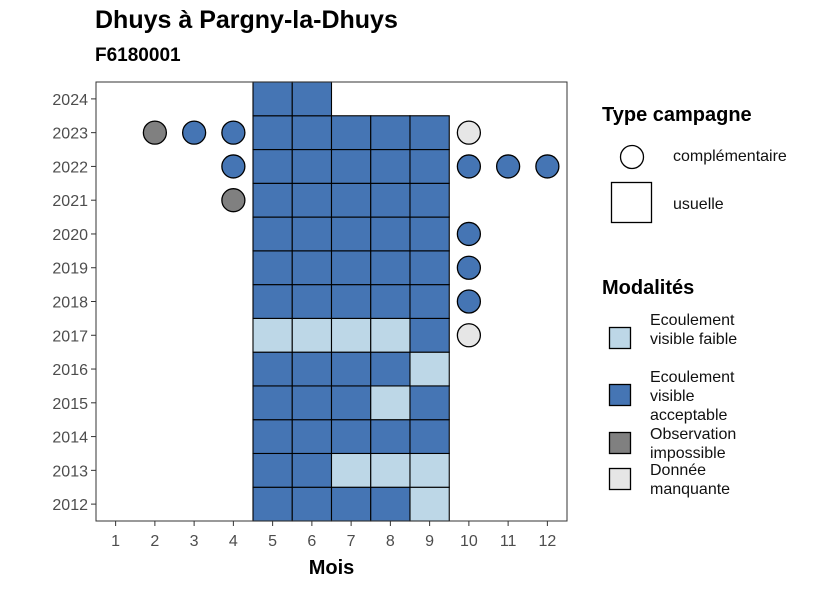 Image resolution: width=826 pixels, height=590 pixels. What do you see at coordinates (677, 115) in the screenshot?
I see `legend-type-title: Type campagne` at bounding box center [677, 115].